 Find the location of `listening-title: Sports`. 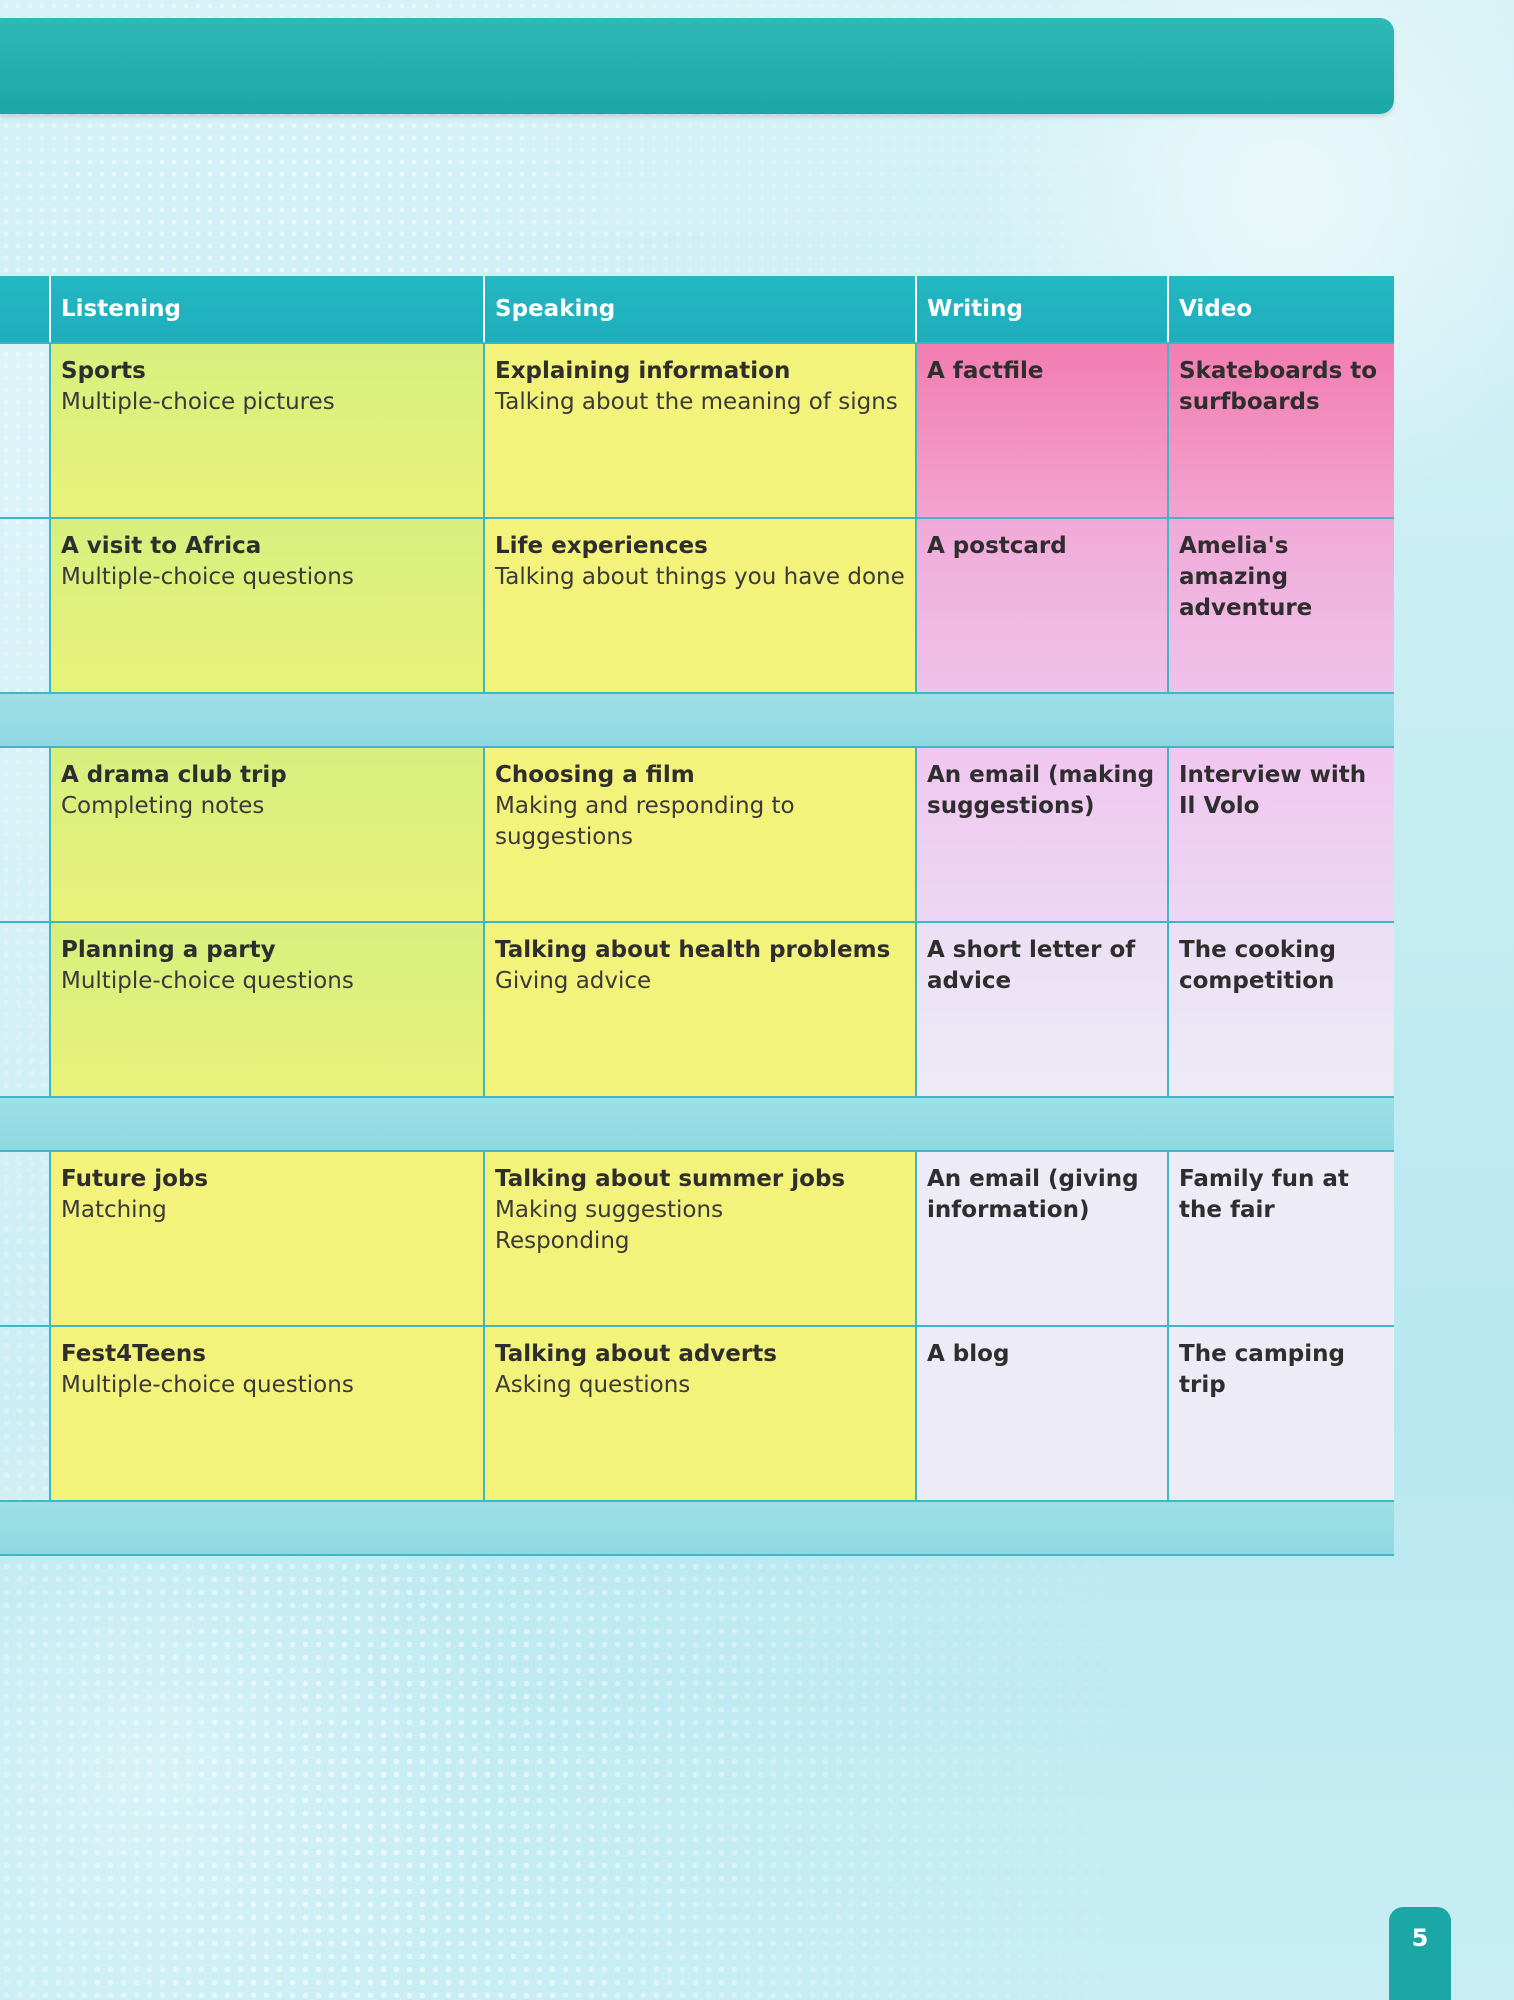

listening-title: Sports is located at coordinates (103, 371).